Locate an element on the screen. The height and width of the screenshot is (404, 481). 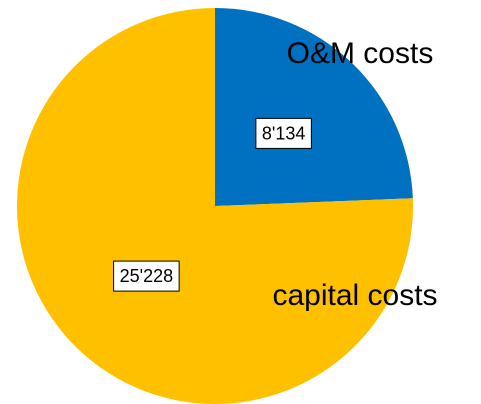
data-label: 25'228 is located at coordinates (146, 276).